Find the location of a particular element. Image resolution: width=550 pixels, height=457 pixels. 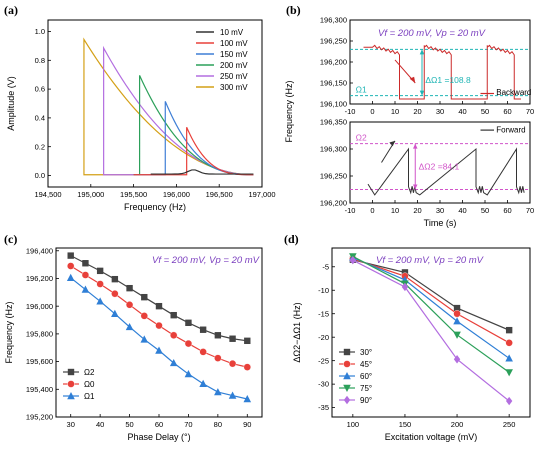

legend-label: 45° is located at coordinates (366, 364).